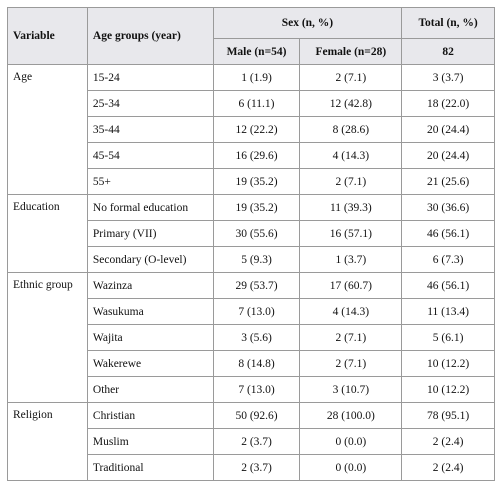  I want to click on table-row: Muslim 2 (3.7) 0 (0.0) 2 (2.4), so click(251, 441).